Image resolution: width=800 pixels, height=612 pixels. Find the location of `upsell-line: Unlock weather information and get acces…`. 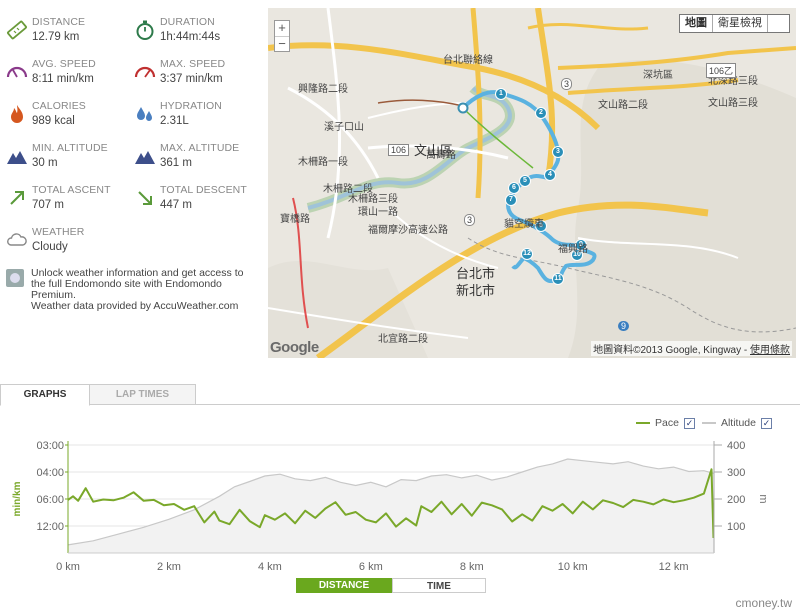

upsell-line: Unlock weather information and get acces… is located at coordinates (137, 273).